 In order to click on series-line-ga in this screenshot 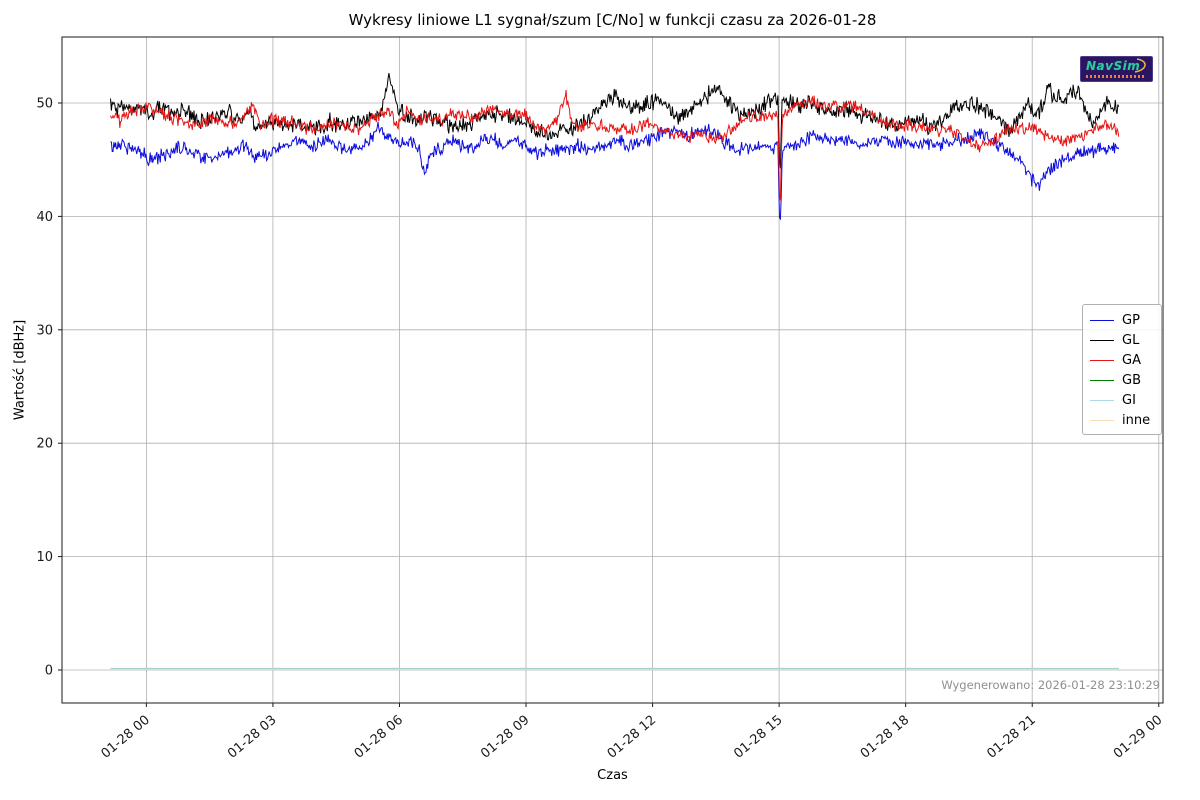, I will do `click(615, 145)`.